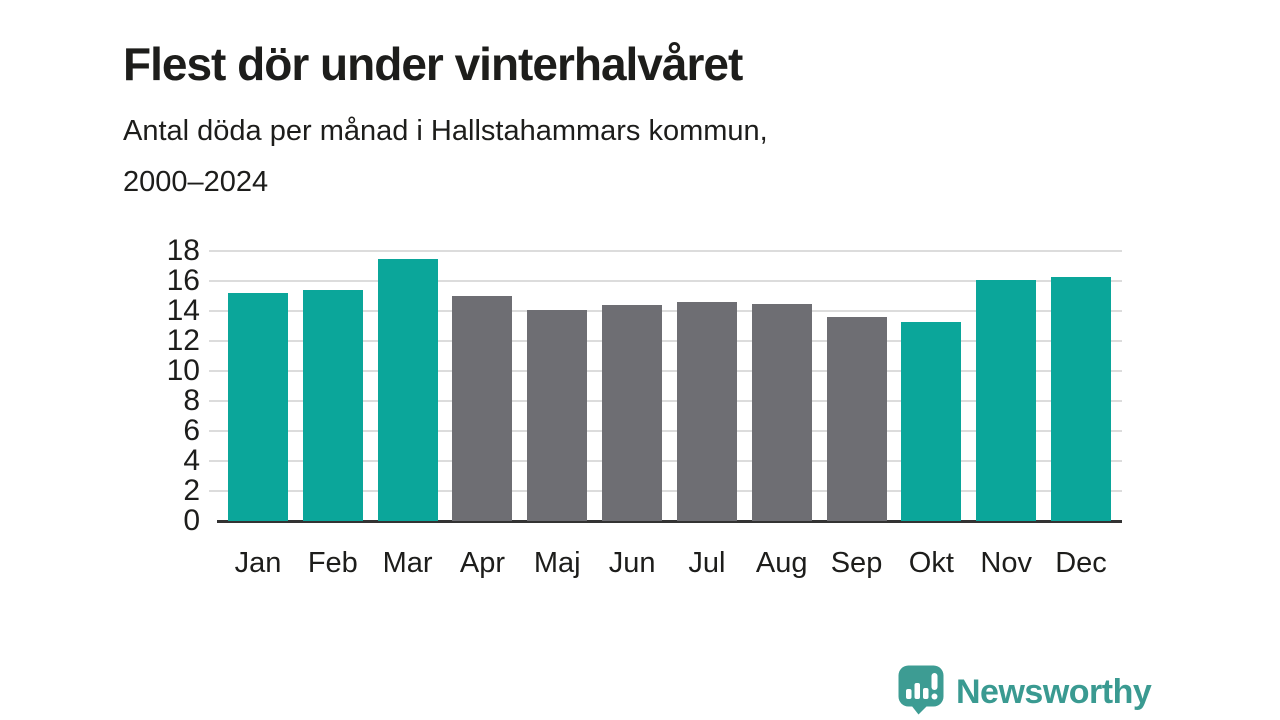 The width and height of the screenshot is (1280, 720). What do you see at coordinates (557, 563) in the screenshot?
I see `x-tick-label-maj: Maj` at bounding box center [557, 563].